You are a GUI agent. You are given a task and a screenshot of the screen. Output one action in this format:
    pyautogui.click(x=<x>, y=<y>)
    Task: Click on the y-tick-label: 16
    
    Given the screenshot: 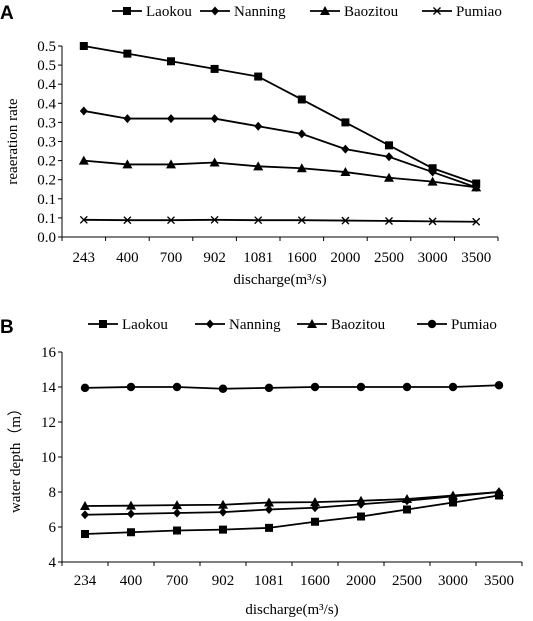 What is the action you would take?
    pyautogui.click(x=49, y=353)
    